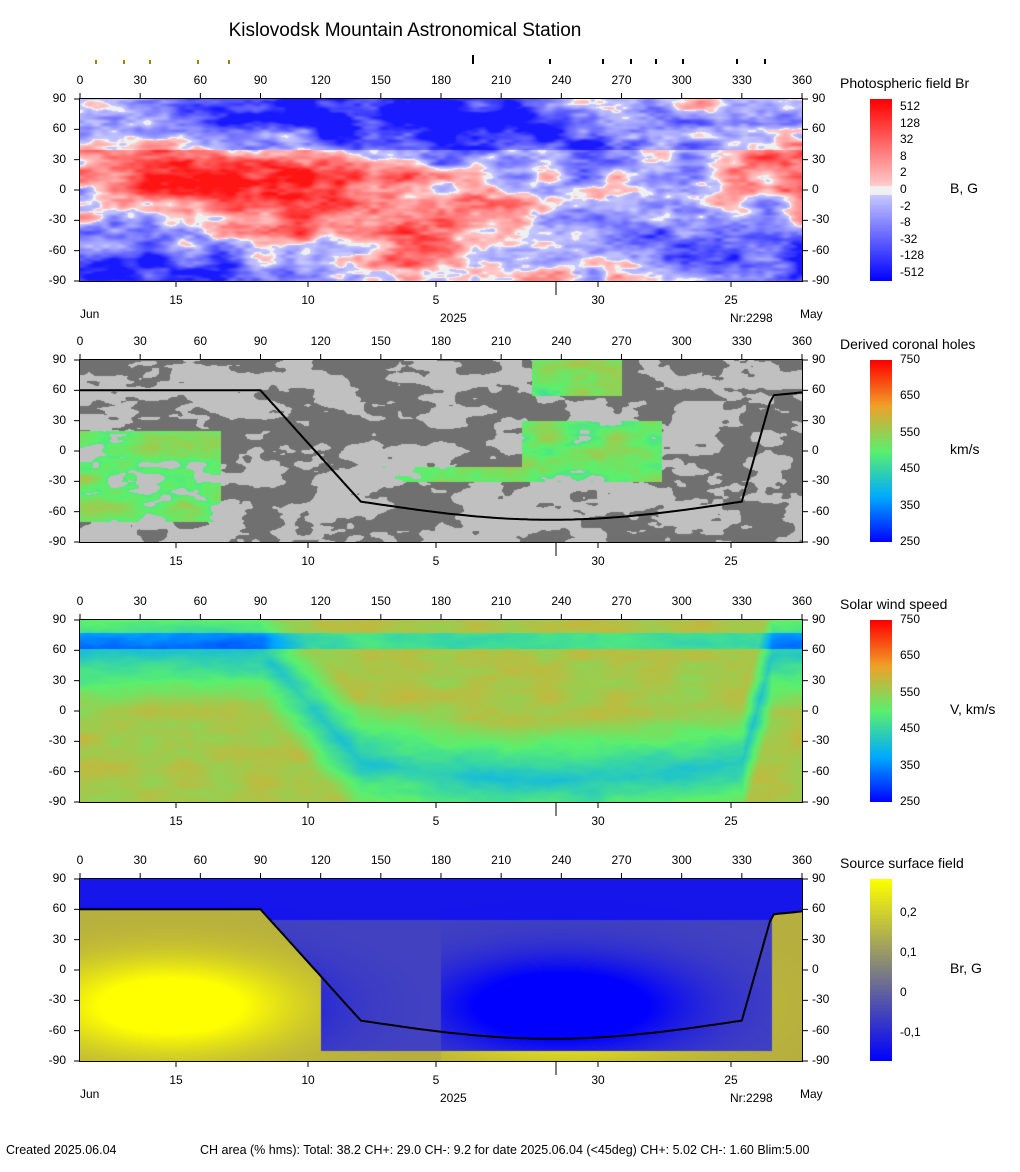 This screenshot has height=1172, width=1020. What do you see at coordinates (903, 155) in the screenshot?
I see `colorbar-tick-label: 8` at bounding box center [903, 155].